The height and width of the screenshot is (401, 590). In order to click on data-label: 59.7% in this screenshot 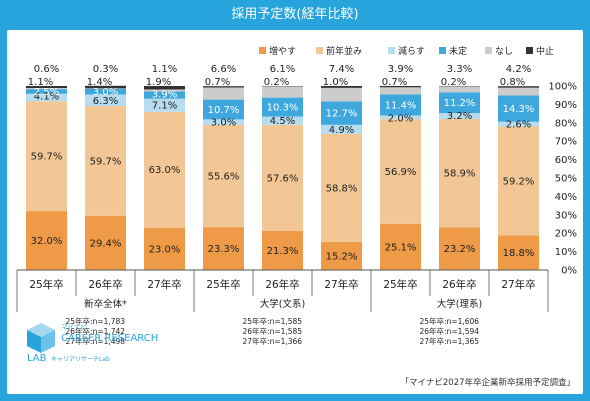, I will do `click(106, 161)`.